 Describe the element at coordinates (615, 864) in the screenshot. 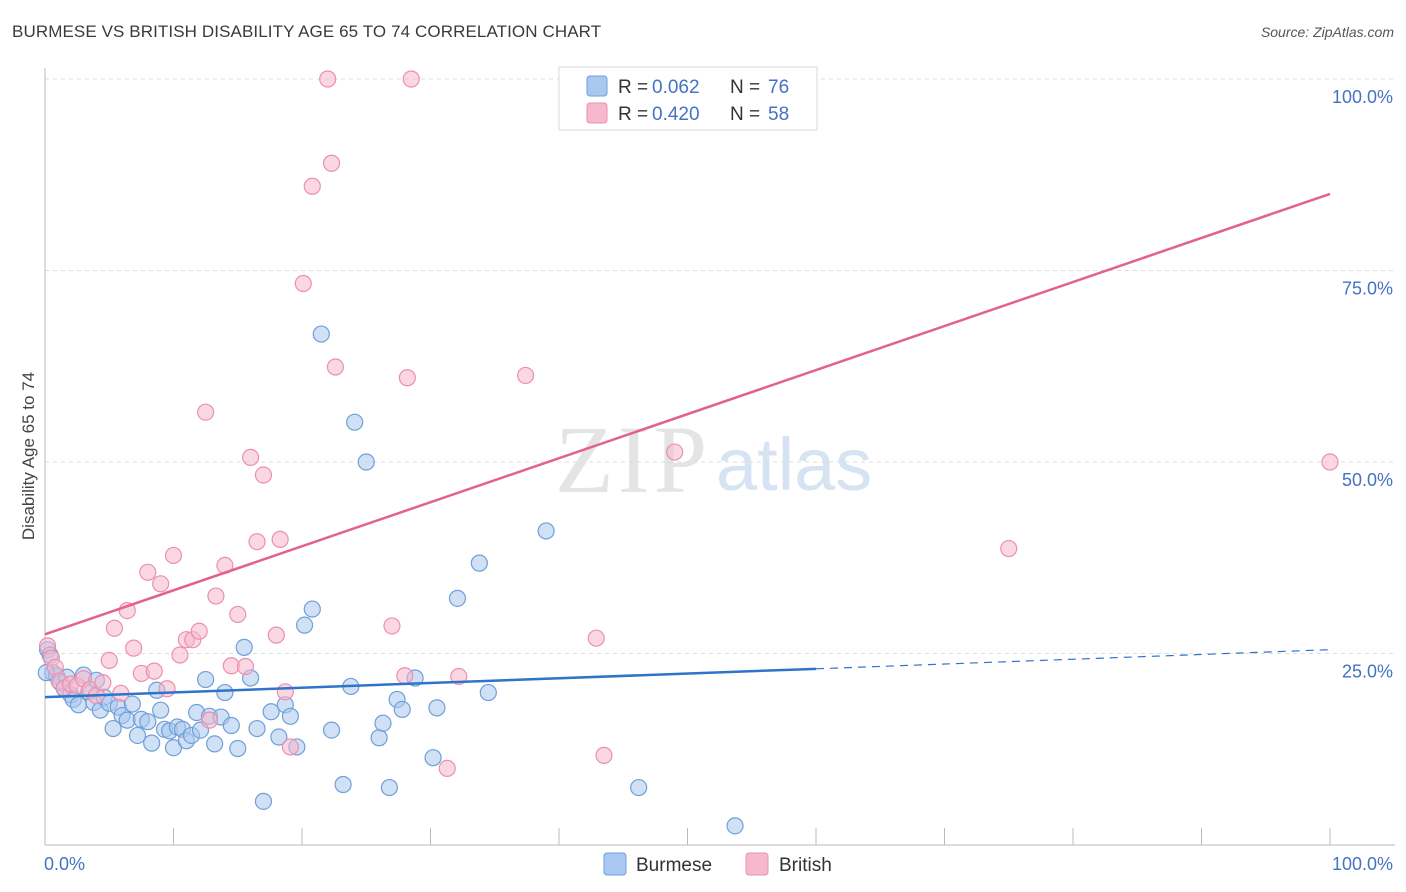

I see `bottom-legend-swatch-burmese` at that location.